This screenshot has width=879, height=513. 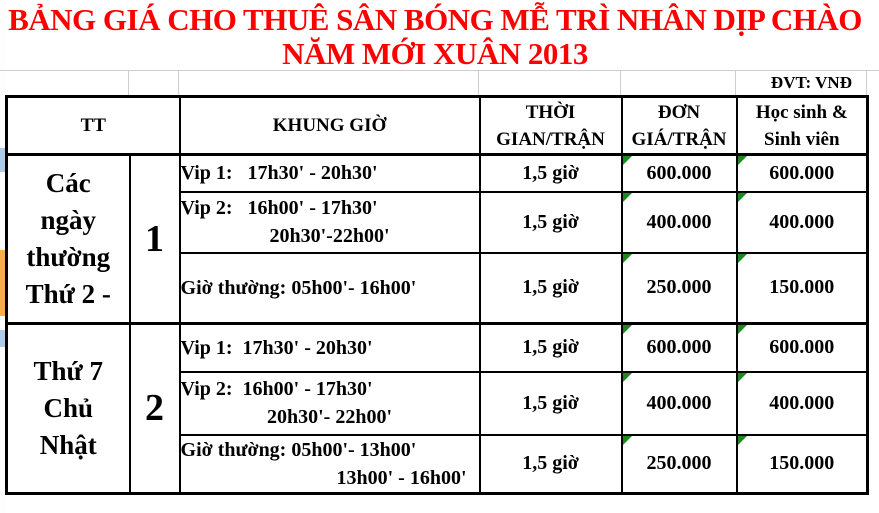 What do you see at coordinates (329, 236) in the screenshot?
I see `timeslot-line-2: 20h30'-22h00'` at bounding box center [329, 236].